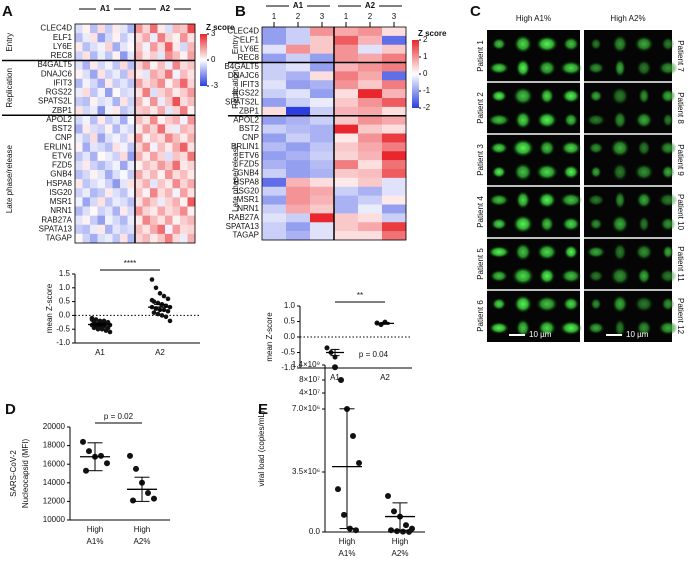 The height and width of the screenshot is (567, 690). Describe the element at coordinates (288, 367) in the screenshot. I see `y-tick-label: -1.0` at that location.